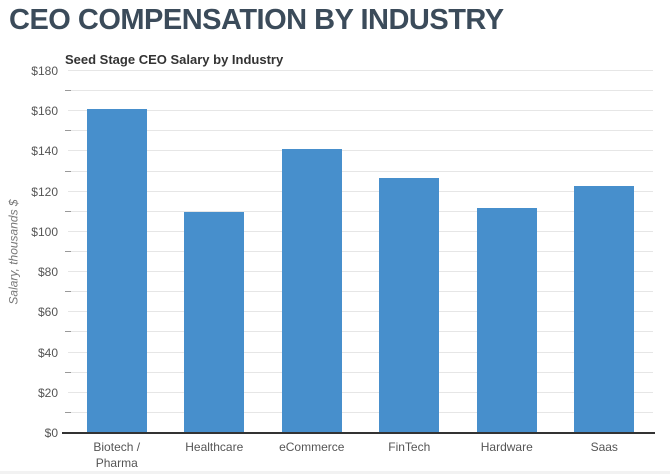 The height and width of the screenshot is (475, 670). Describe the element at coordinates (409, 447) in the screenshot. I see `x-tick-label-text: FinTech` at that location.